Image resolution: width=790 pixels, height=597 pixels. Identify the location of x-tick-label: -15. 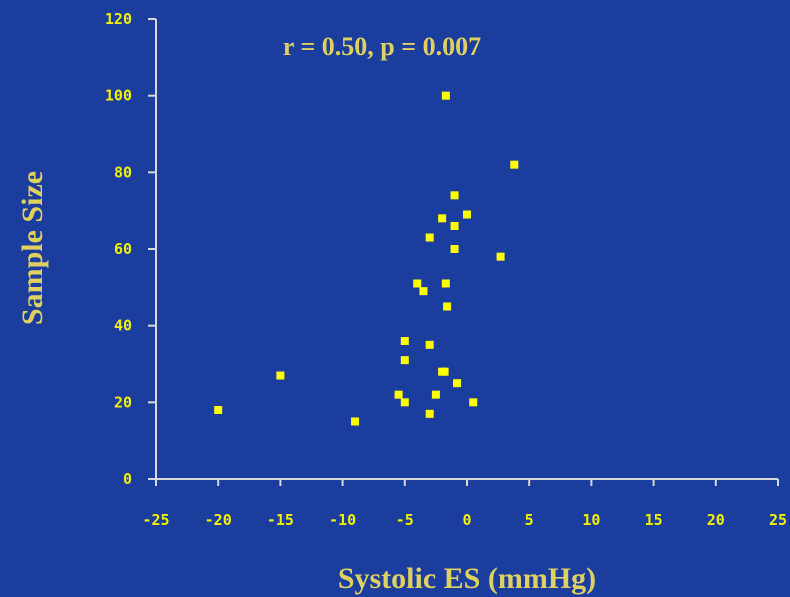
(280, 520).